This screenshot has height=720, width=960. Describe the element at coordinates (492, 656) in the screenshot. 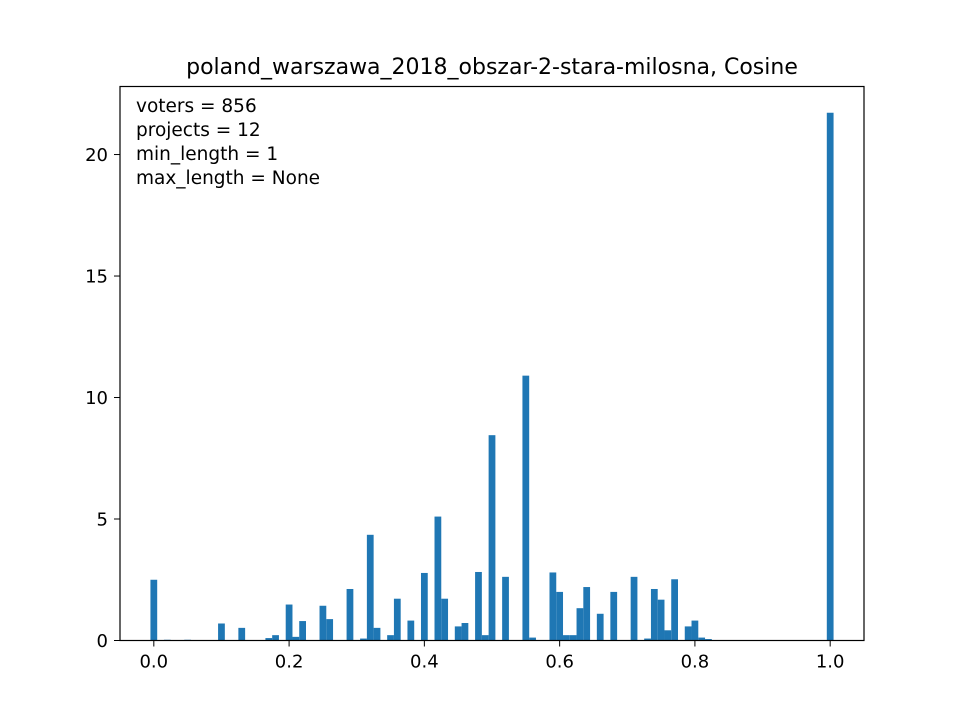

I see `x-axis: 0.0 0.2 0.4 0.6 0.8 1.0` at that location.